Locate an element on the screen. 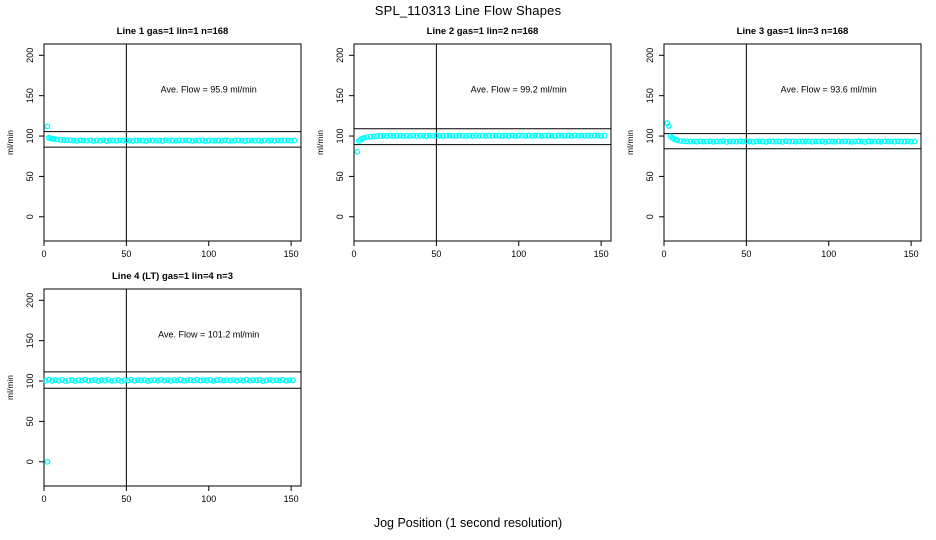 This screenshot has width=936, height=540. x-axis-tick-label: 100 is located at coordinates (518, 254).